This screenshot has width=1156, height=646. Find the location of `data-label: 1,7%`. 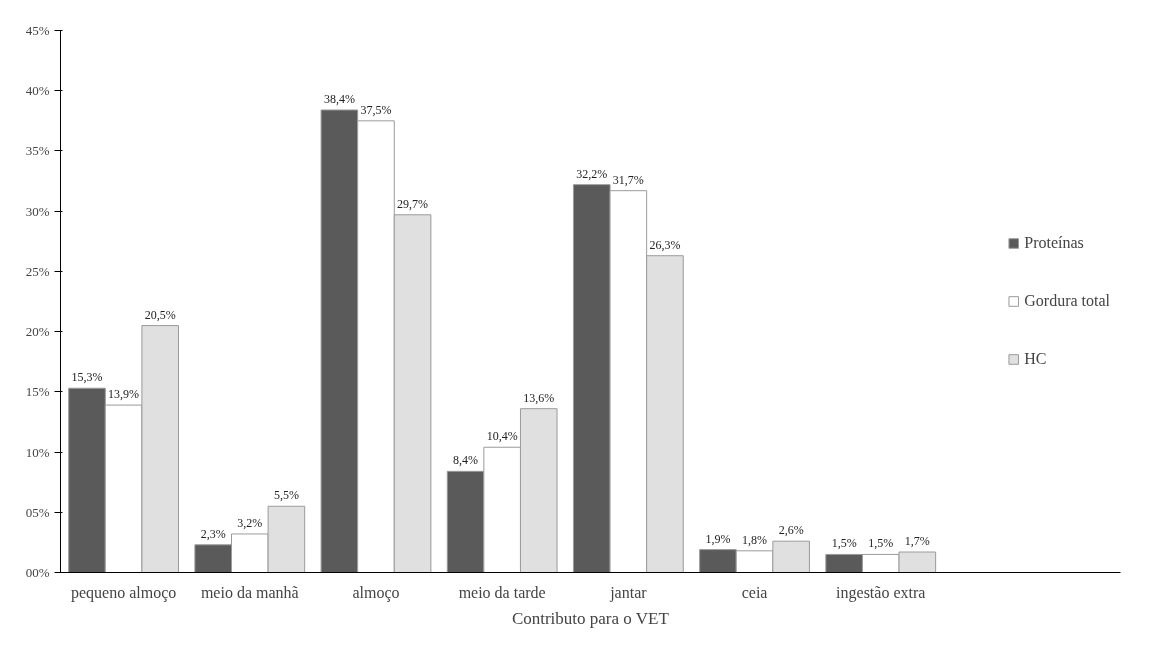

data-label: 1,7% is located at coordinates (917, 541).